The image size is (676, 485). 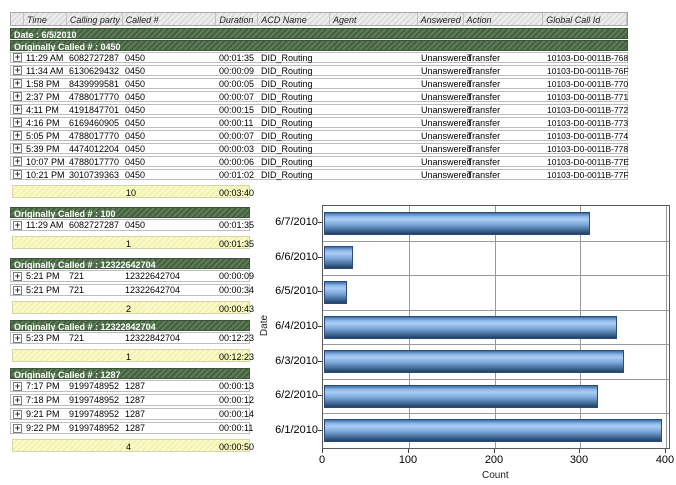 What do you see at coordinates (43, 400) in the screenshot?
I see `cell-time: 7:18 PM` at bounding box center [43, 400].